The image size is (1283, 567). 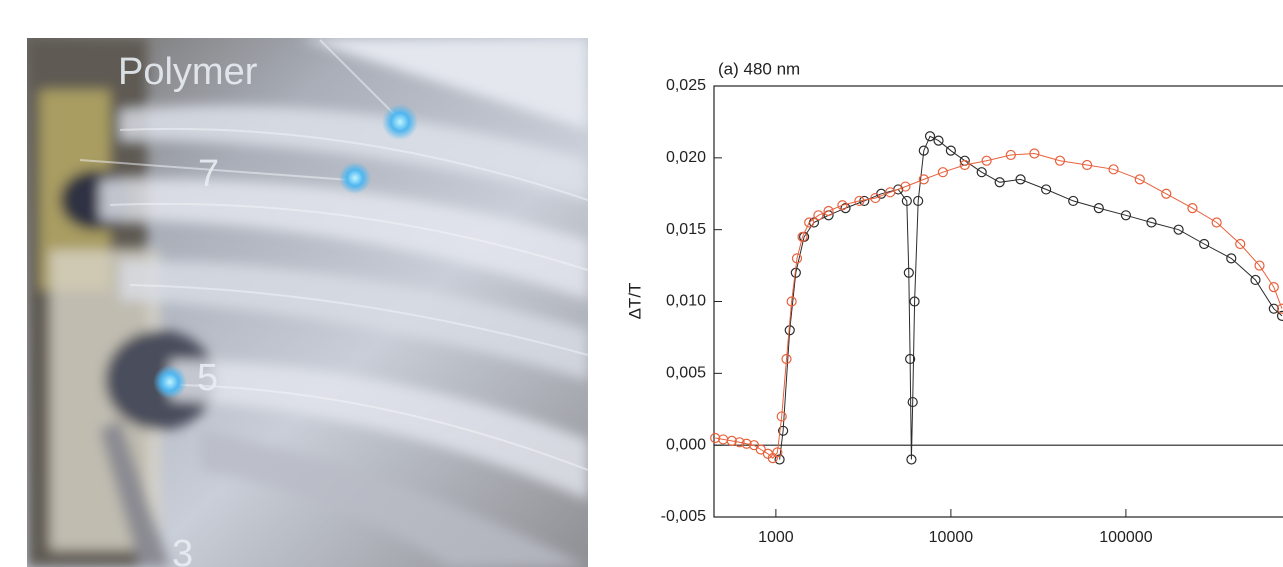 I want to click on y-tick-label: 0,020, so click(x=686, y=157).